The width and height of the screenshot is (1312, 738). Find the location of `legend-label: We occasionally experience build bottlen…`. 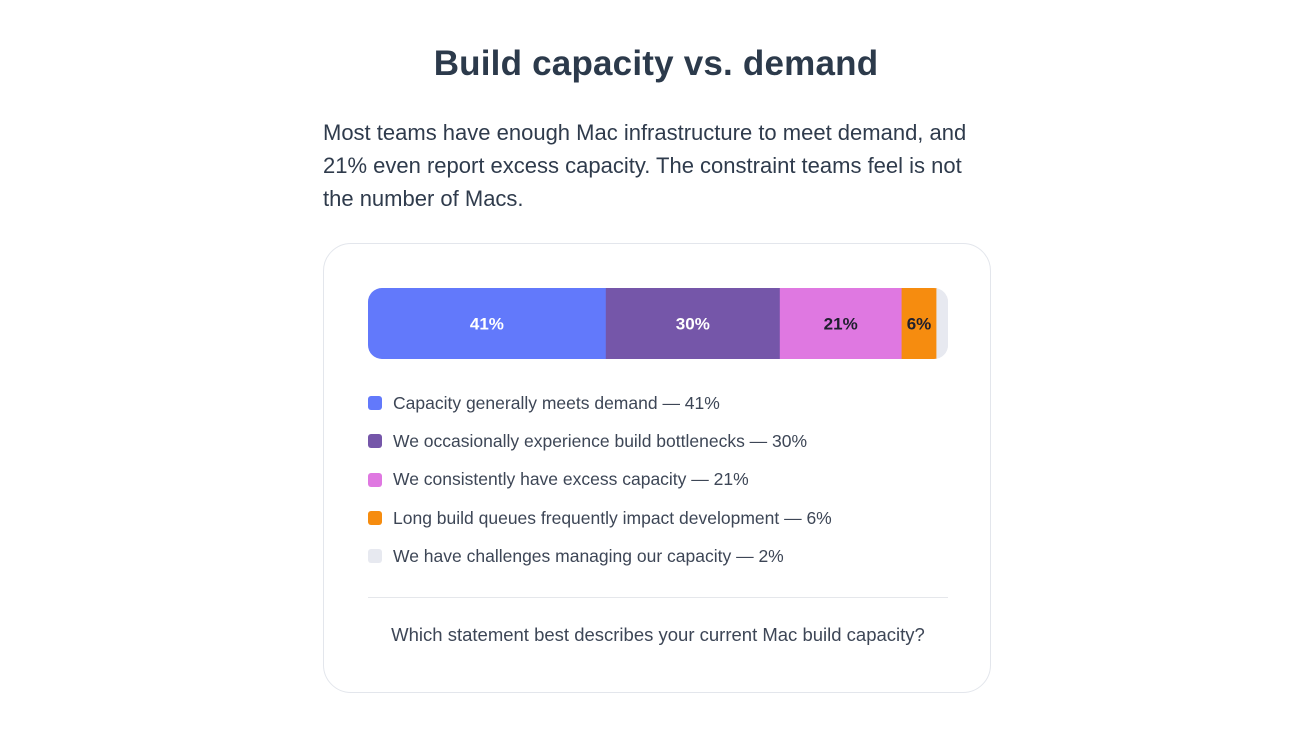

legend-label: We occasionally experience build bottlen… is located at coordinates (600, 440).